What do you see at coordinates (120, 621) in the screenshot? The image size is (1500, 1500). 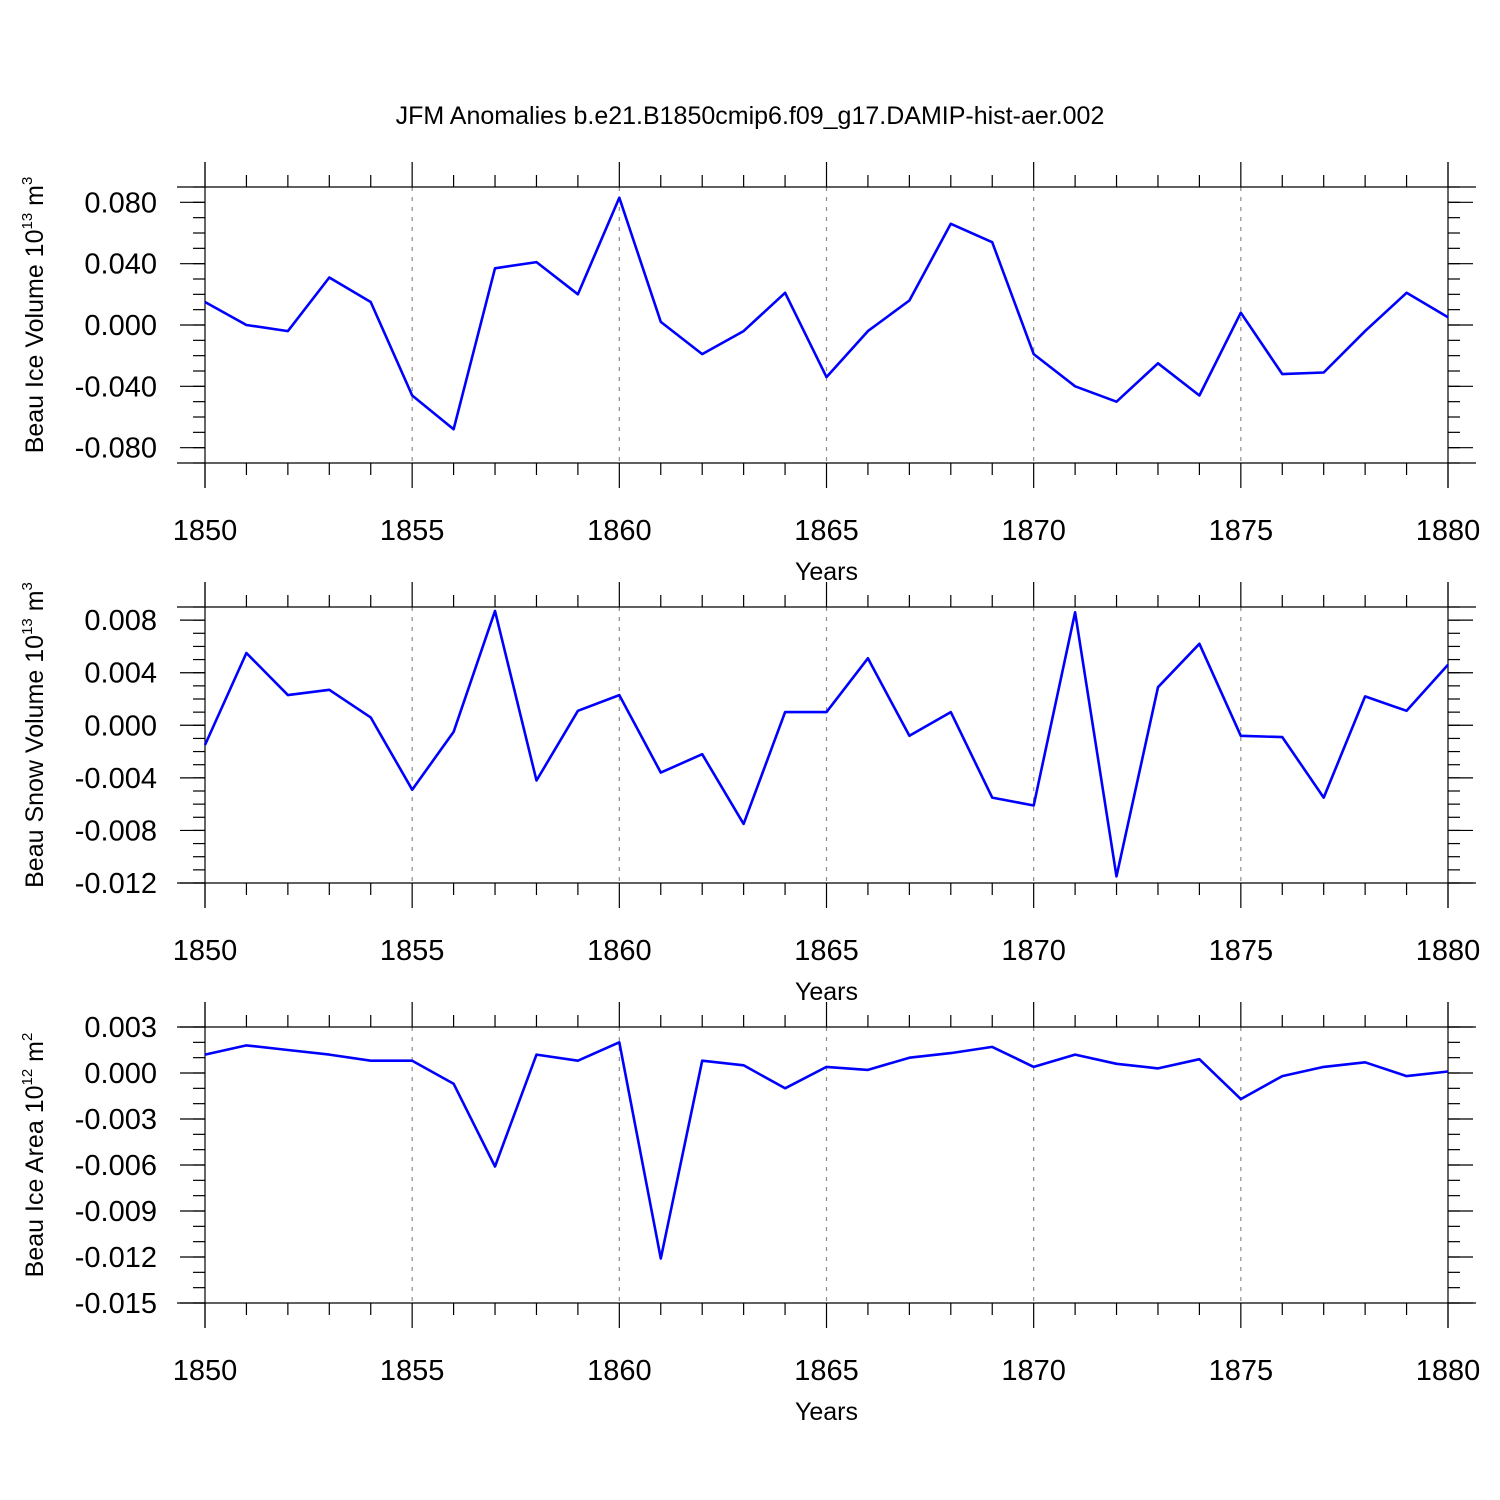 I see `y-tick-label: 0.008` at bounding box center [120, 621].